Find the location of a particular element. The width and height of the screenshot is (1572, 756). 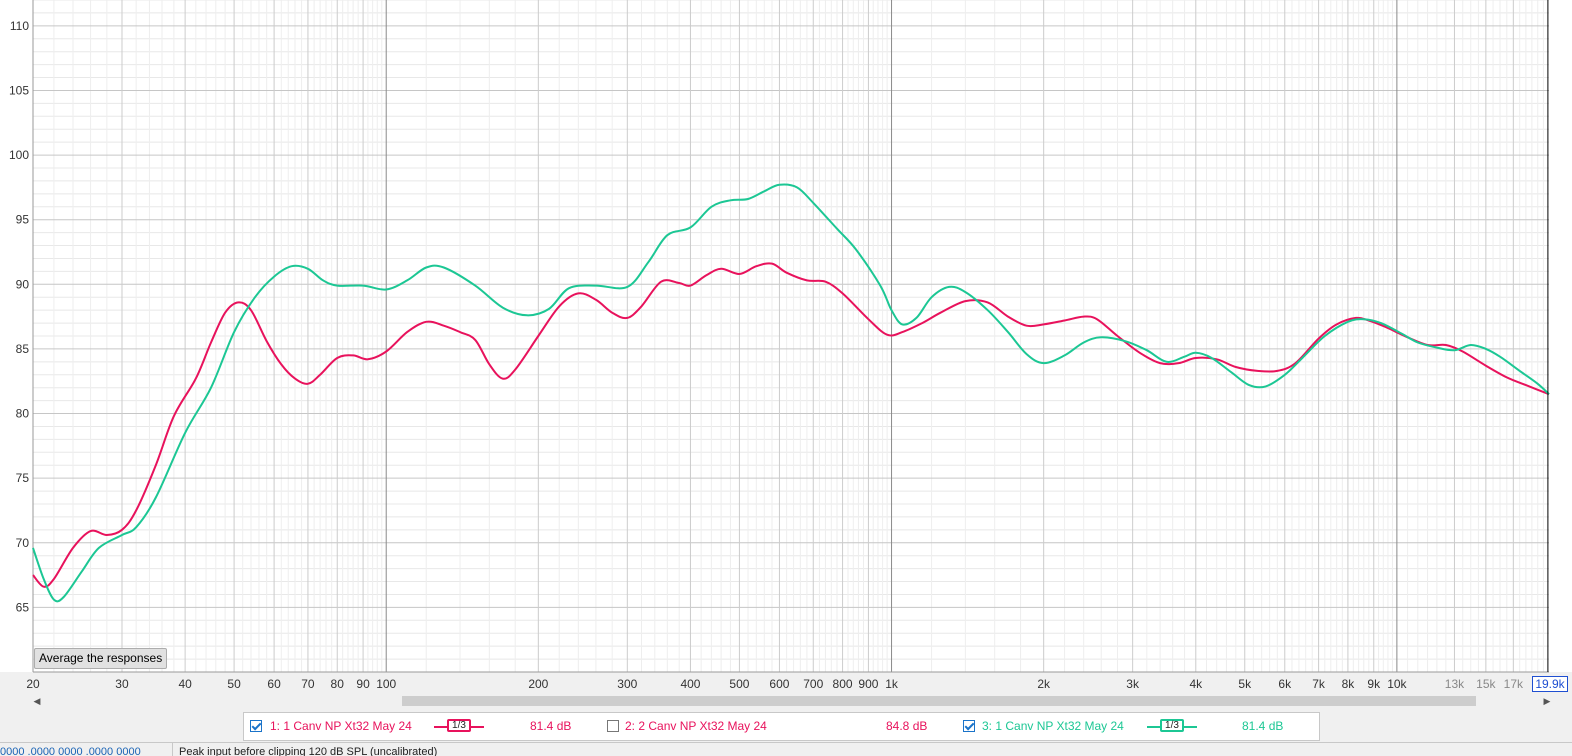

x-tick-label: 15k is located at coordinates (1486, 684).